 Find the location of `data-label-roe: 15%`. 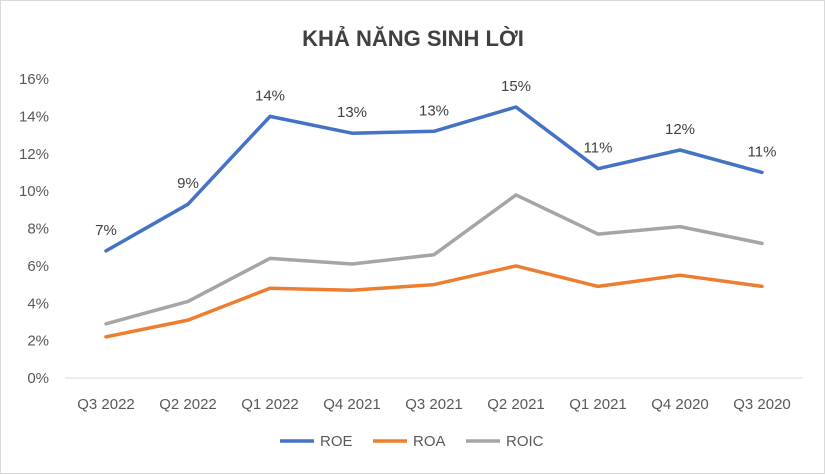

data-label-roe: 15% is located at coordinates (516, 86).